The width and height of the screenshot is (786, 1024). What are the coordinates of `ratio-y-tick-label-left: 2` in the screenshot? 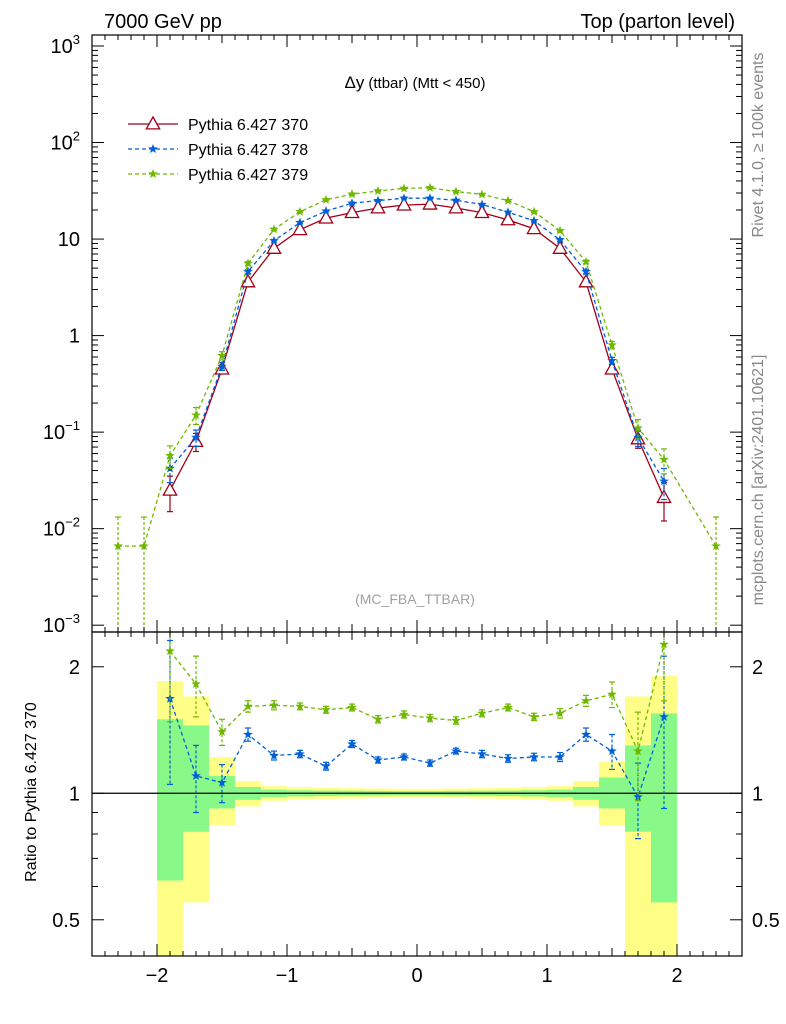 It's located at (74, 668).